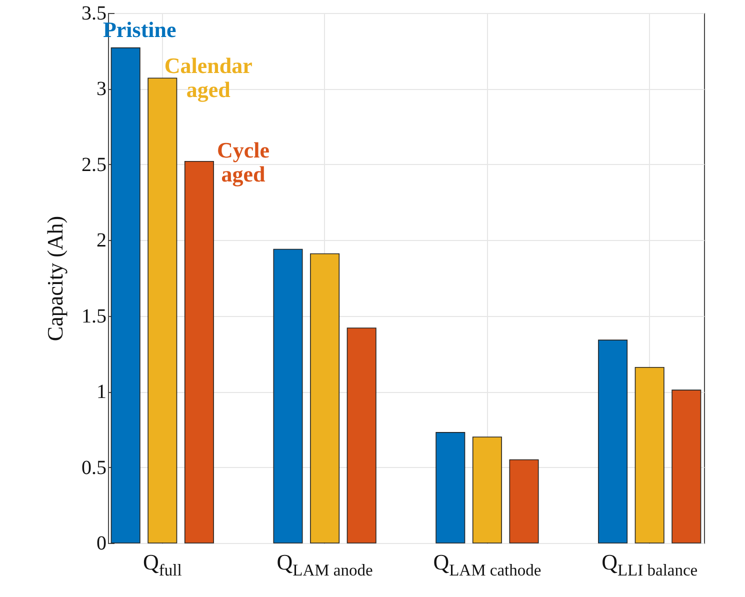  I want to click on y-axis-title: Capacity (Ah), so click(55, 279).